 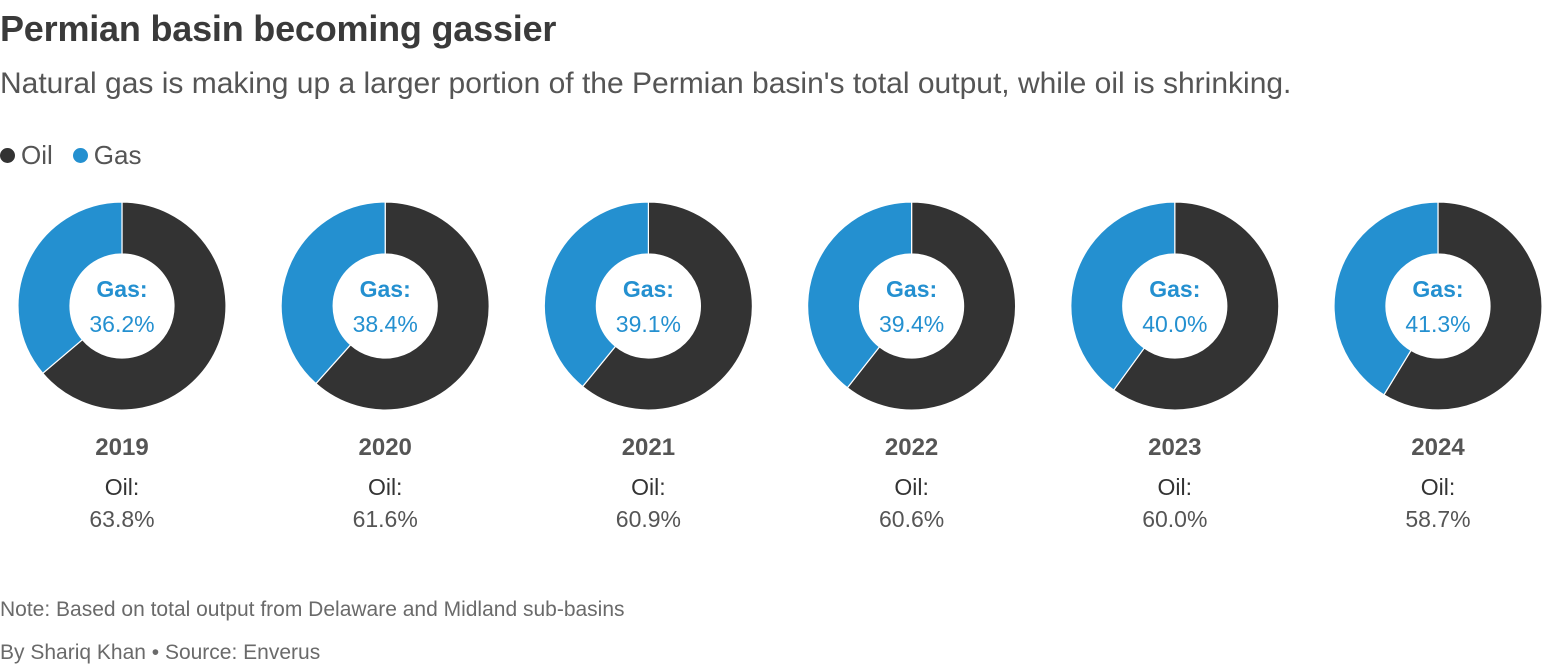 What do you see at coordinates (121, 519) in the screenshot?
I see `oil-value-2019: 63.8%` at bounding box center [121, 519].